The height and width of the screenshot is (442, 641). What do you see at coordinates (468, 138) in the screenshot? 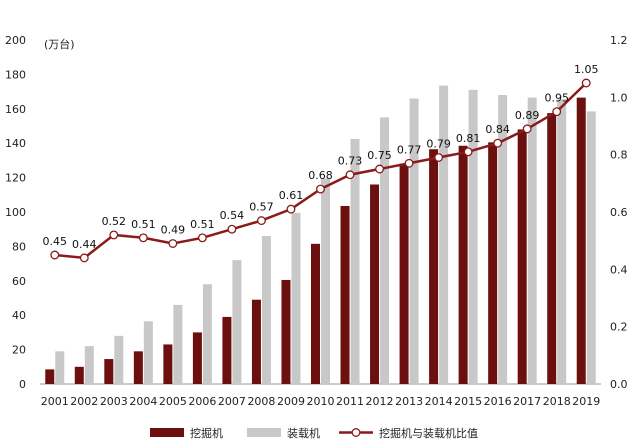
I see `ratio-data-label: 0.81` at bounding box center [468, 138].